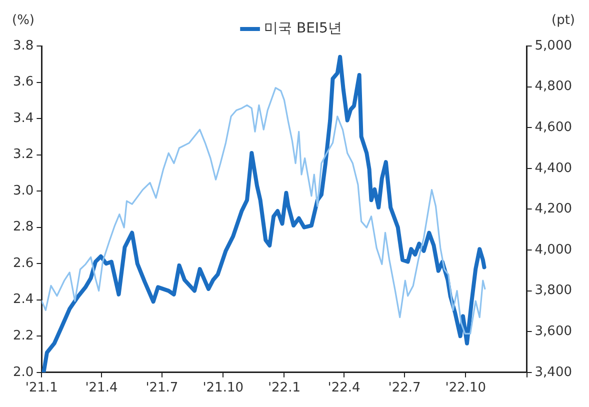 The image size is (589, 407). What do you see at coordinates (223, 388) in the screenshot?
I see `x-tick-label: '21.10` at bounding box center [223, 388].